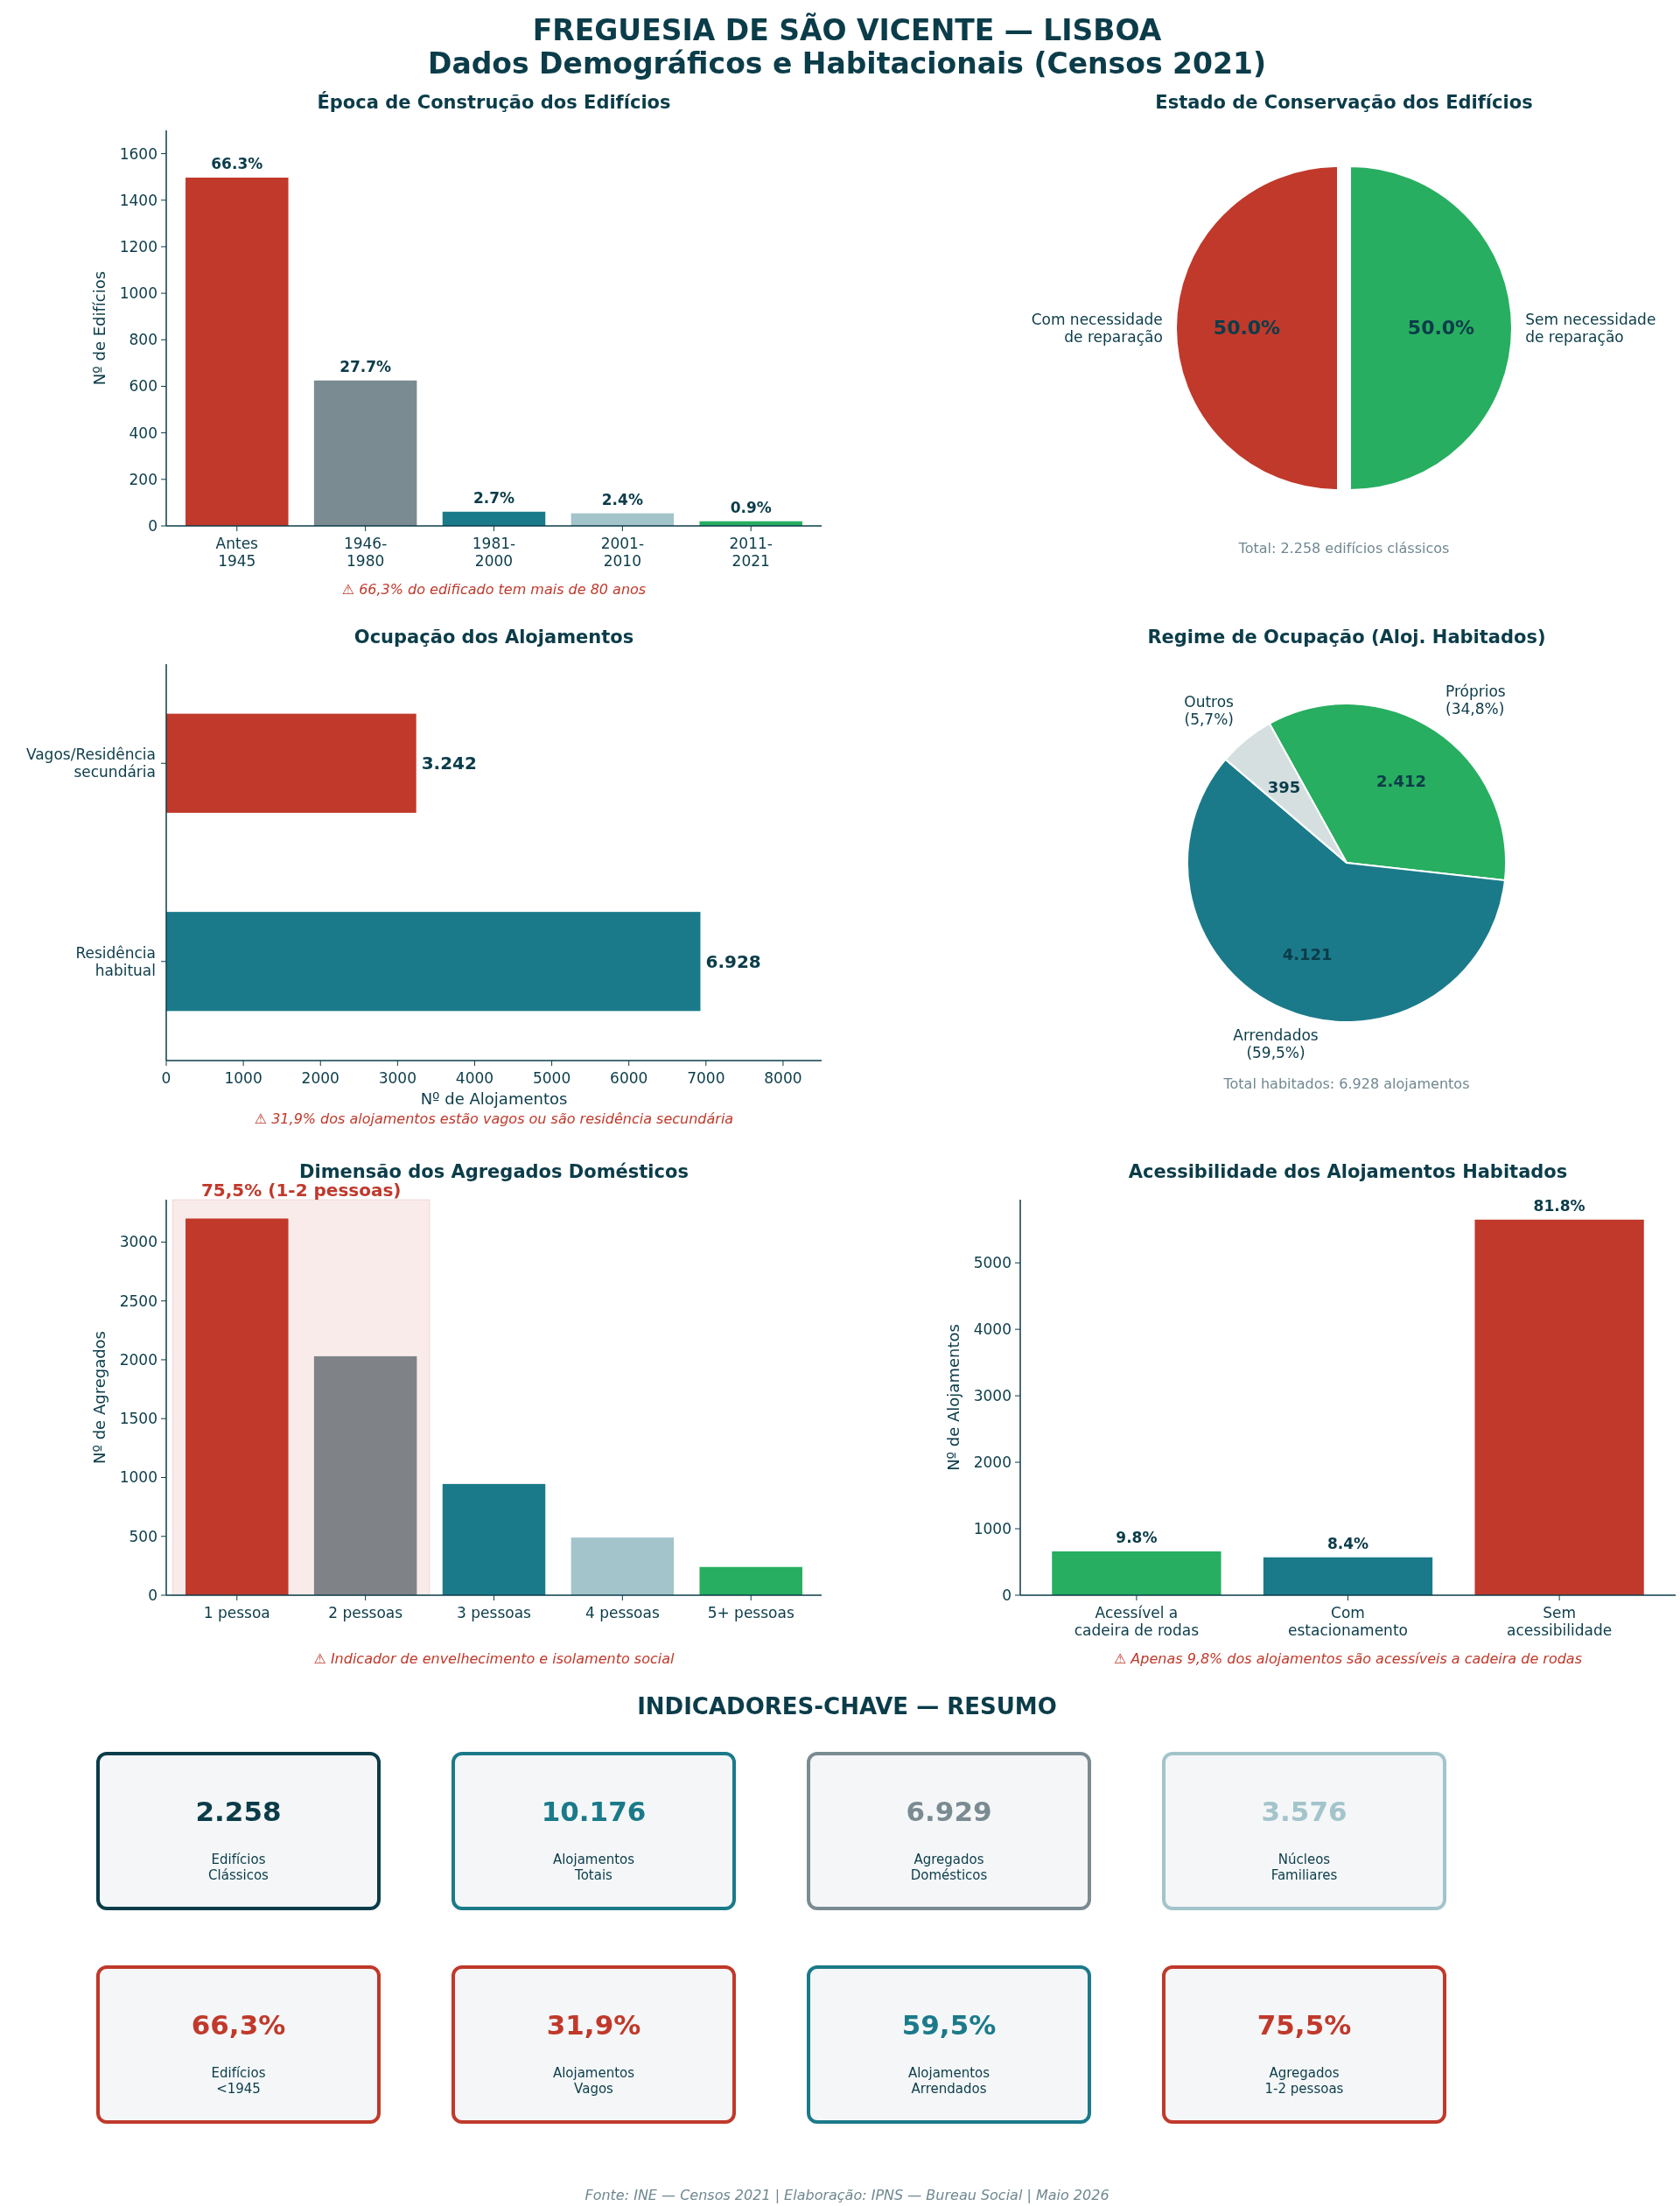  I want to click on y-tick-label: 1400, so click(138, 200).